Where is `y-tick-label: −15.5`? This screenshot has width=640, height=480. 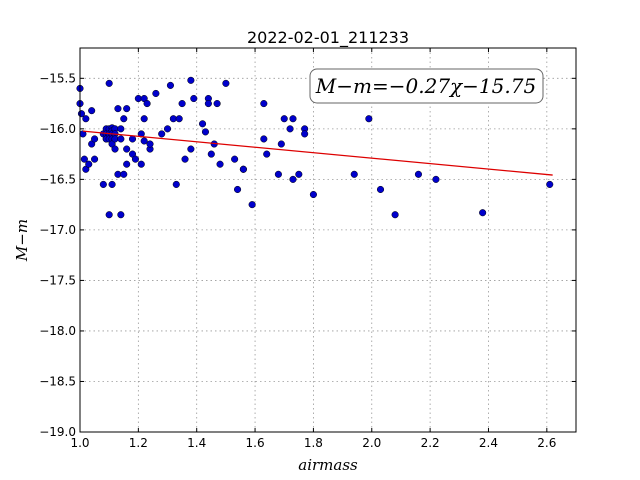 y-tick-label: −15.5 is located at coordinates (57, 78).